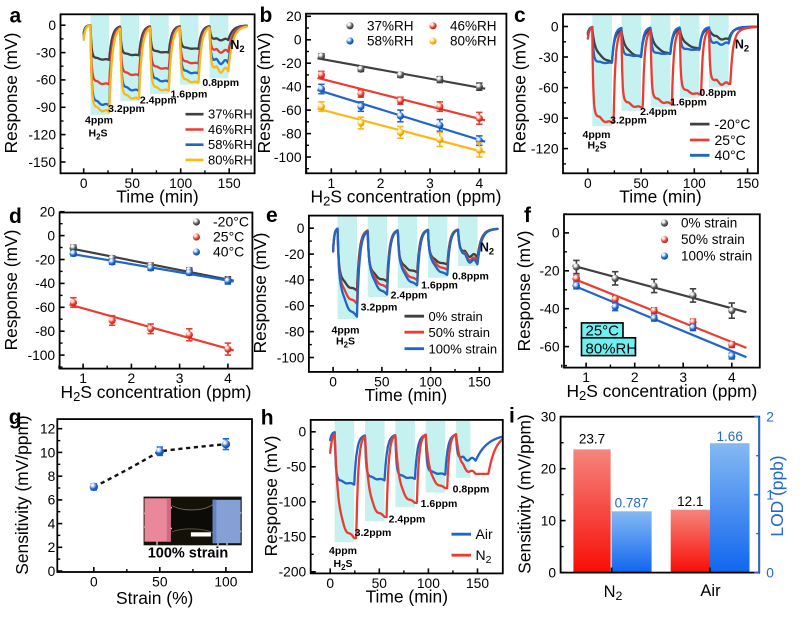  What do you see at coordinates (189, 95) in the screenshot?
I see `svg-text: 1.6ppm` at bounding box center [189, 95].